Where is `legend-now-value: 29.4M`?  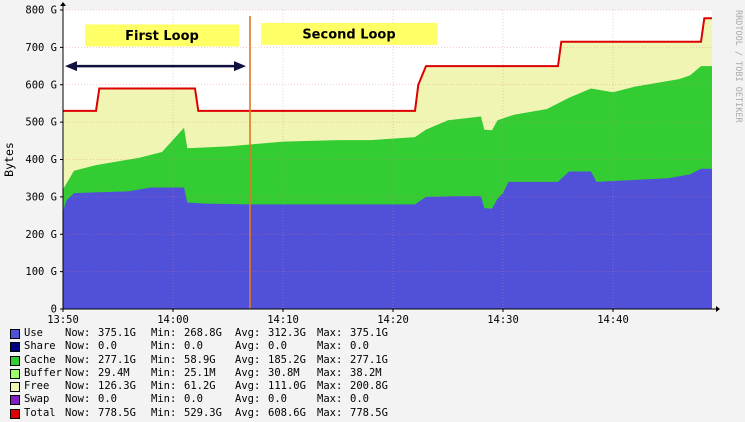
legend-now-value: 29.4M is located at coordinates (114, 372).